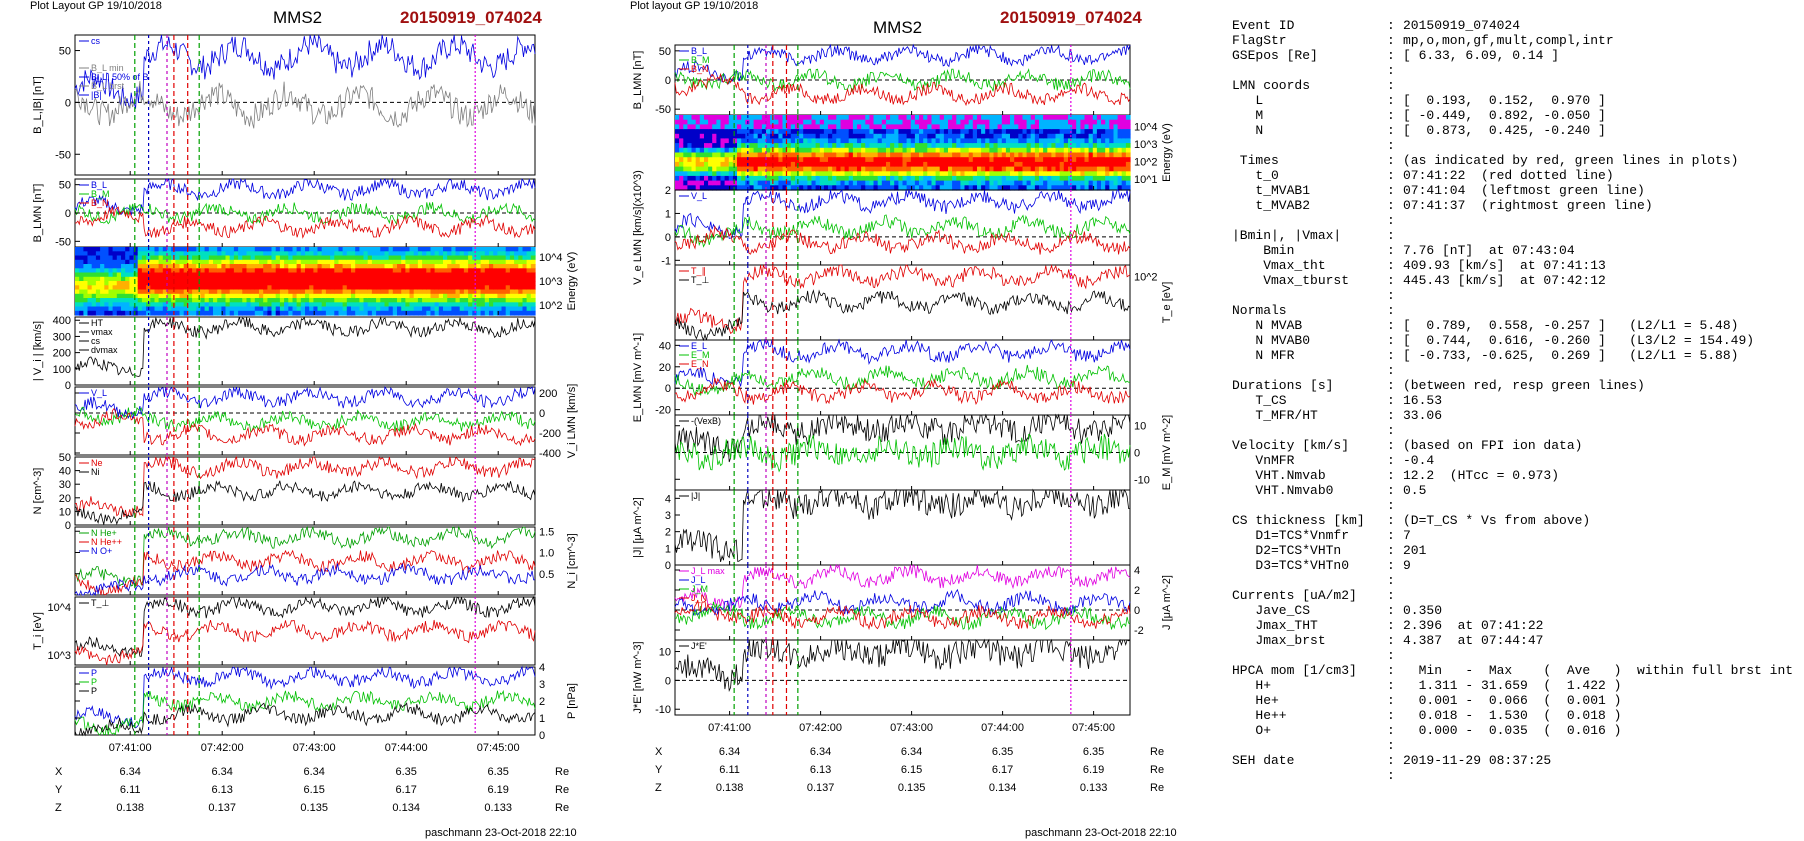 The height and width of the screenshot is (841, 1804). What do you see at coordinates (1391, 280) in the screenshot?
I see `summary-colon: :` at bounding box center [1391, 280].